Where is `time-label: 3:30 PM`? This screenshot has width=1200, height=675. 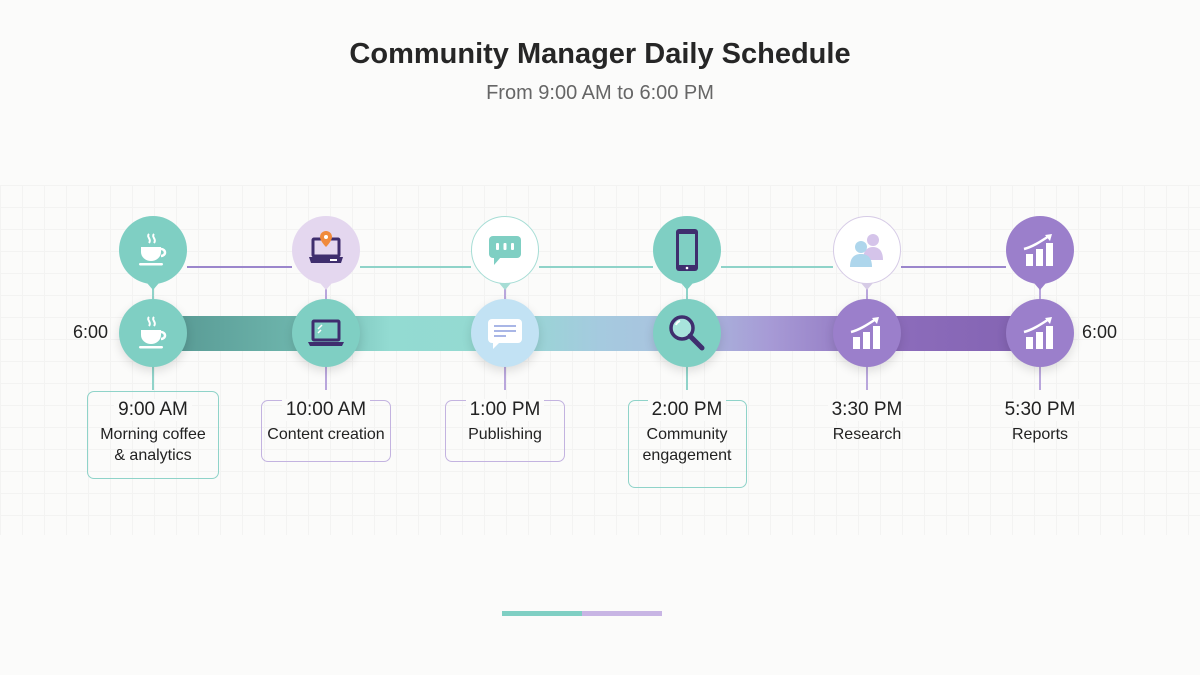
time-label: 3:30 PM is located at coordinates (867, 410).